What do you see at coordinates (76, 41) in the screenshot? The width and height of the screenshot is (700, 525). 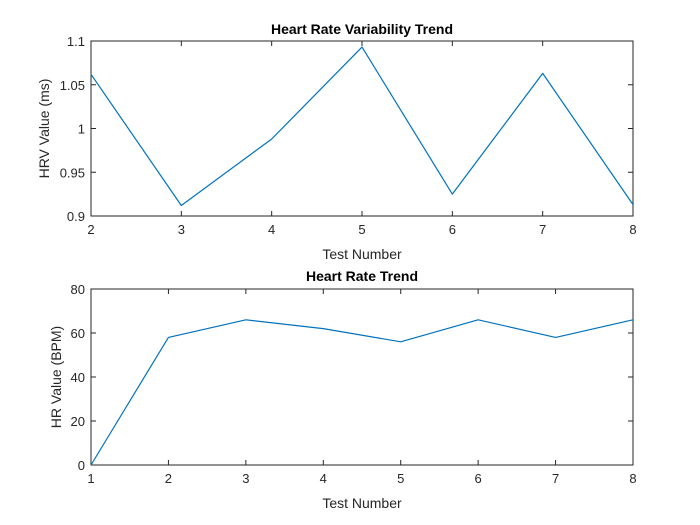 I see `hrv-y-tick-label: 1.1` at bounding box center [76, 41].